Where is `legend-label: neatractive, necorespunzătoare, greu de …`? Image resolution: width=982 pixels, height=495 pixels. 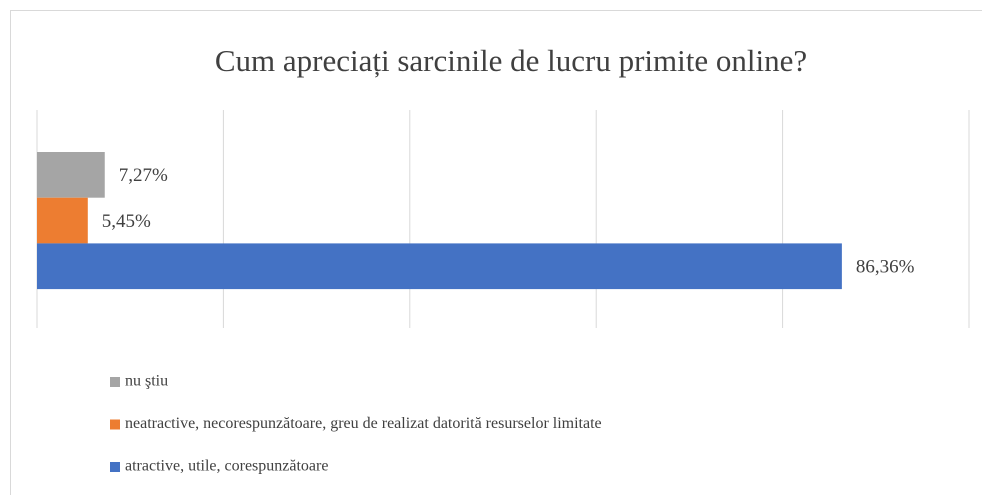
legend-label: neatractive, necorespunzătoare, greu de … is located at coordinates (363, 423).